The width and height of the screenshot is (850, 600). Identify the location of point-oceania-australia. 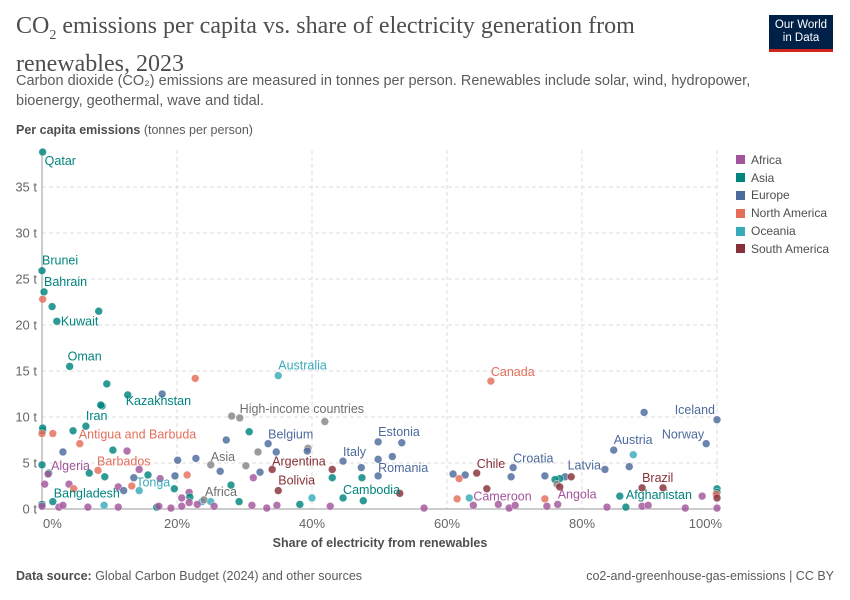
(278, 375).